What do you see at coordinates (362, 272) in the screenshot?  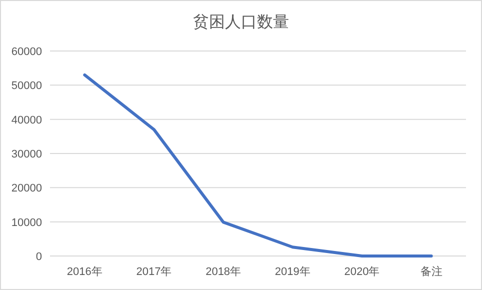 I see `x-tick-label: 2020年` at bounding box center [362, 272].